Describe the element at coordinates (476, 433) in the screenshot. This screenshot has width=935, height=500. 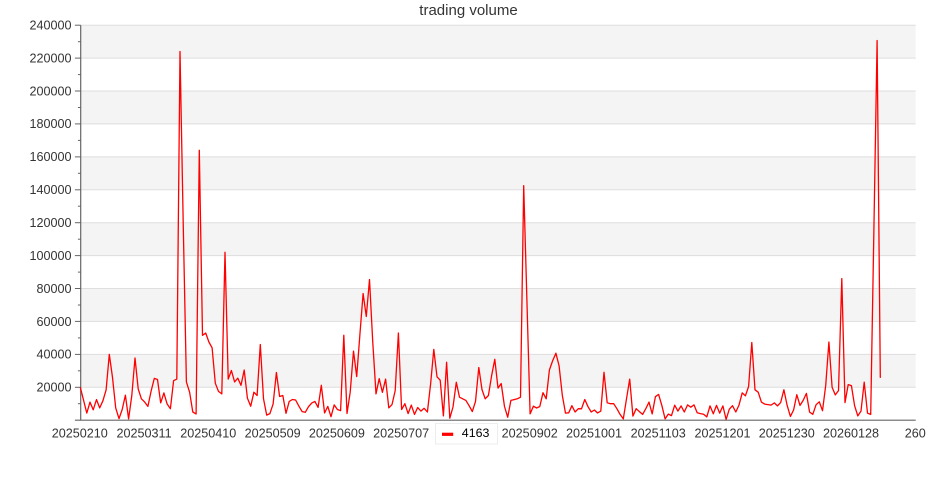
I see `svg-text: 4163` at that location.